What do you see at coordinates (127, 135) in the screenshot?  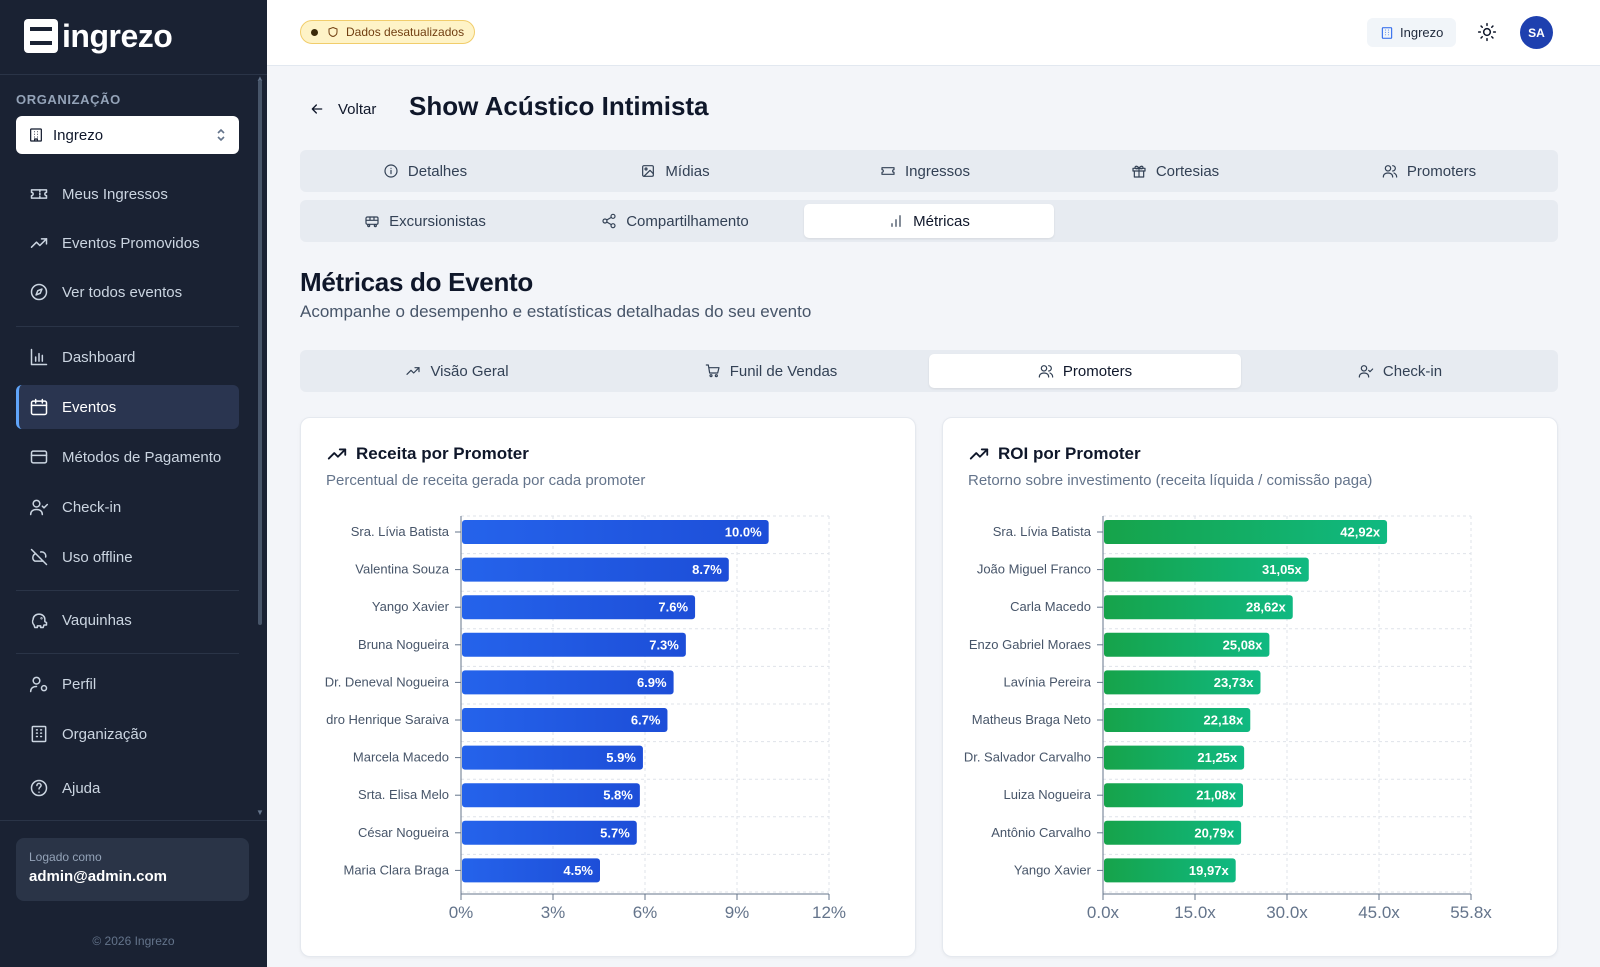 I see `org-select: Ingrezo` at bounding box center [127, 135].